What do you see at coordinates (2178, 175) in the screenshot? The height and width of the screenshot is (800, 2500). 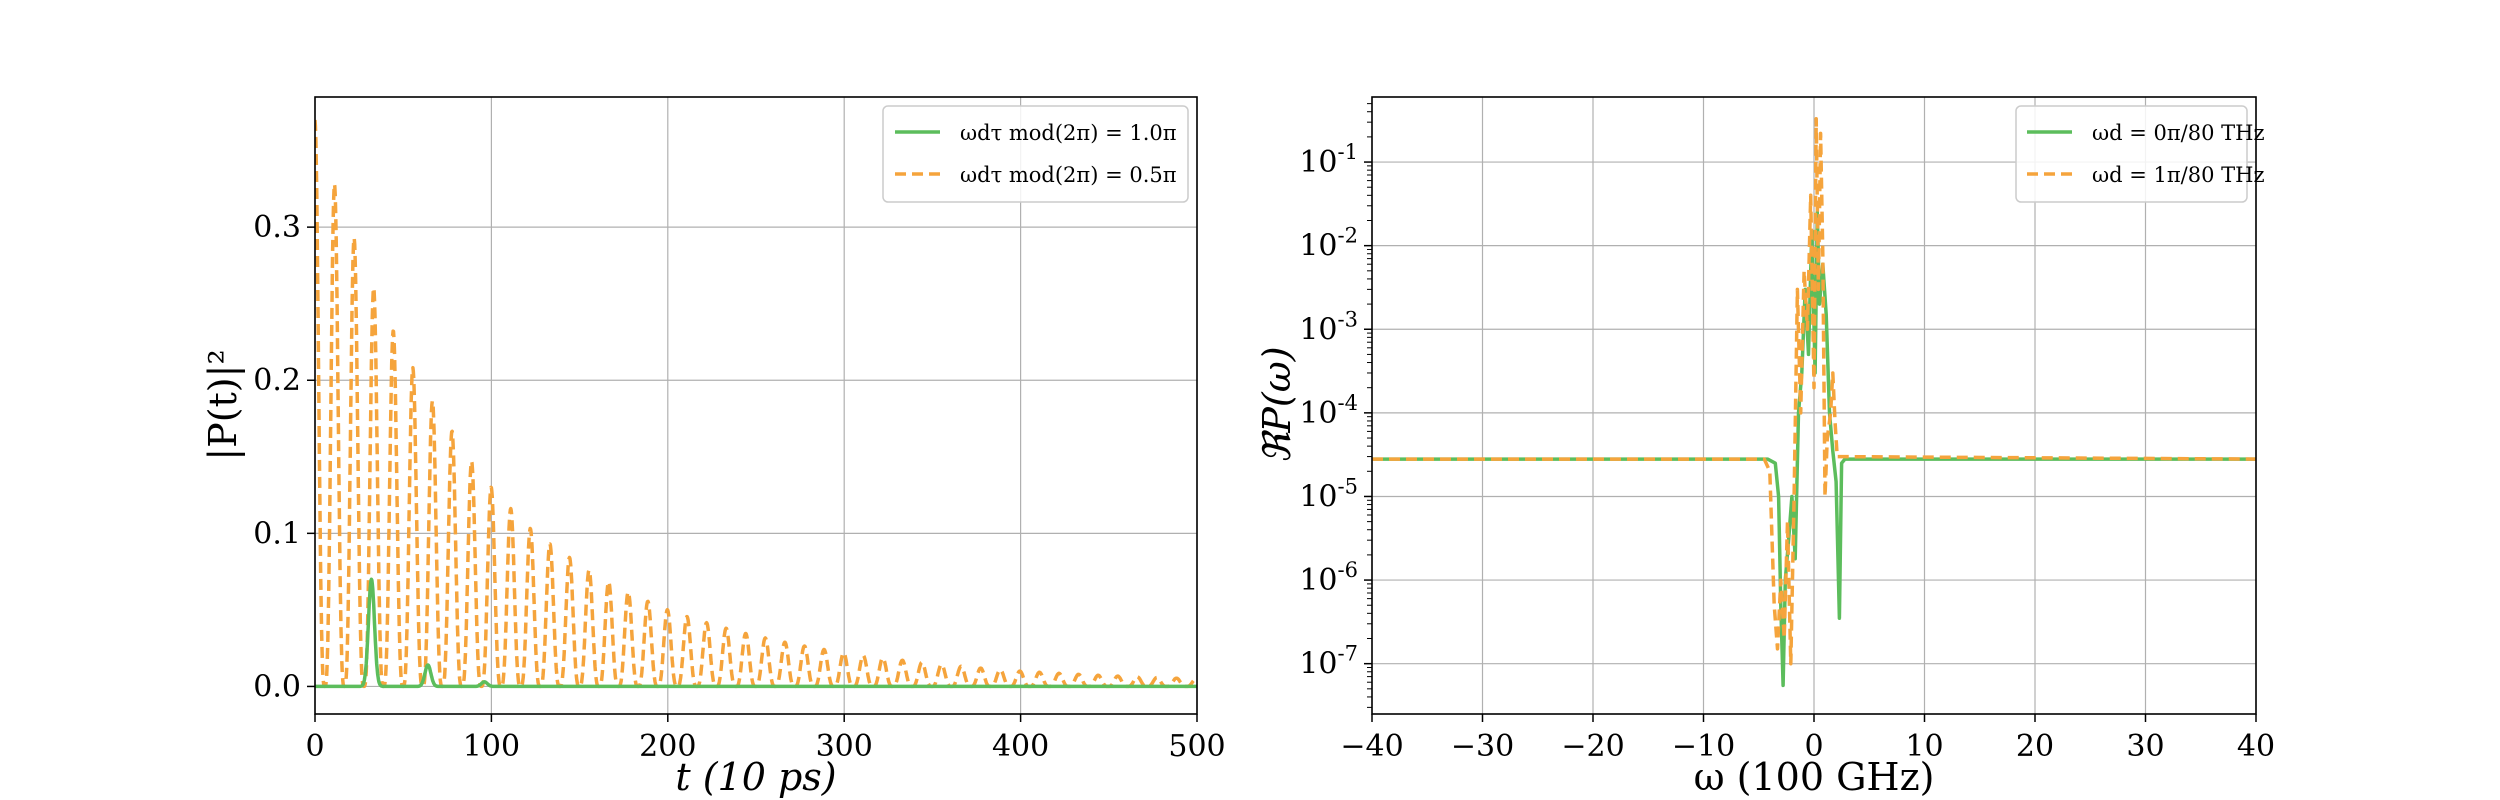 I see `legend-label-series-2: ωd = 1π/80 THz` at bounding box center [2178, 175].